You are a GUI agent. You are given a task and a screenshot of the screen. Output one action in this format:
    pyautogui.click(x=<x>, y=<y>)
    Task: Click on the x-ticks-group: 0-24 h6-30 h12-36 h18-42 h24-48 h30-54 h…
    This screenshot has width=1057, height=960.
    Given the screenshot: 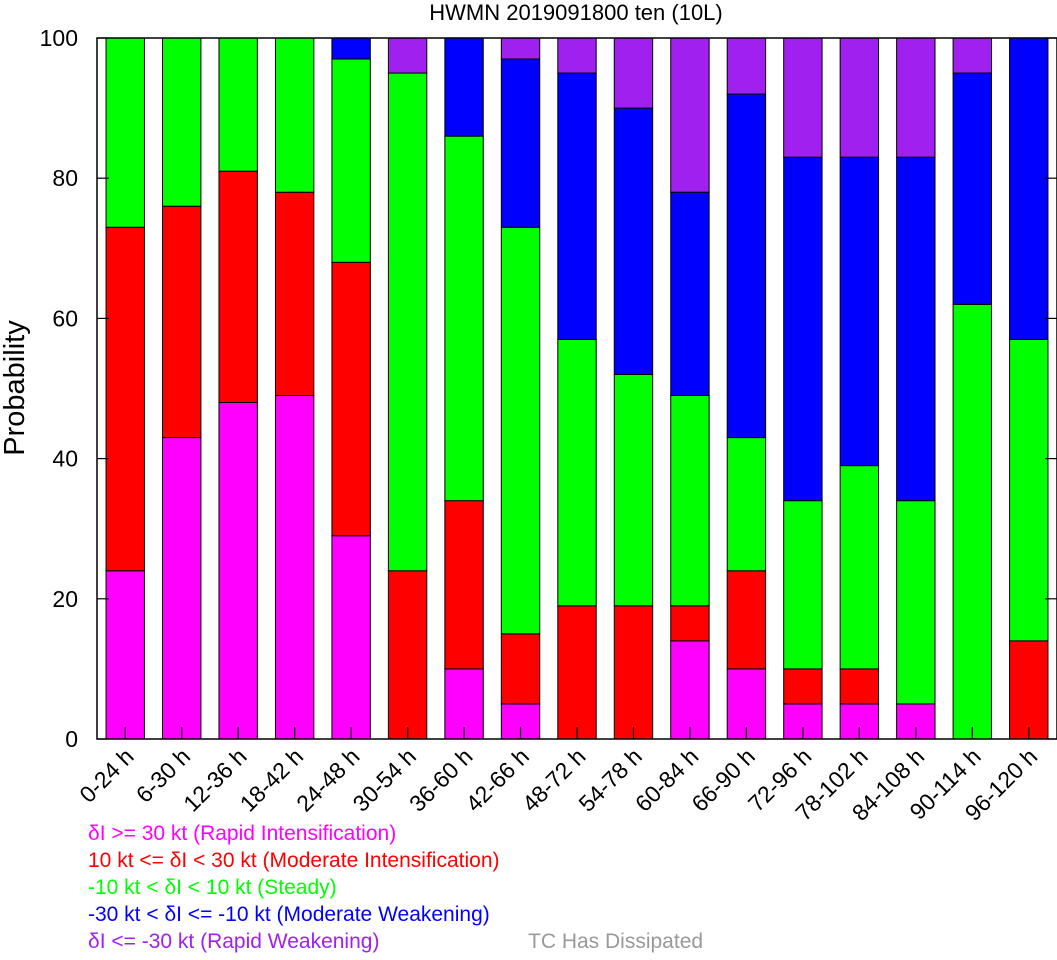 What is the action you would take?
    pyautogui.click(x=558, y=776)
    